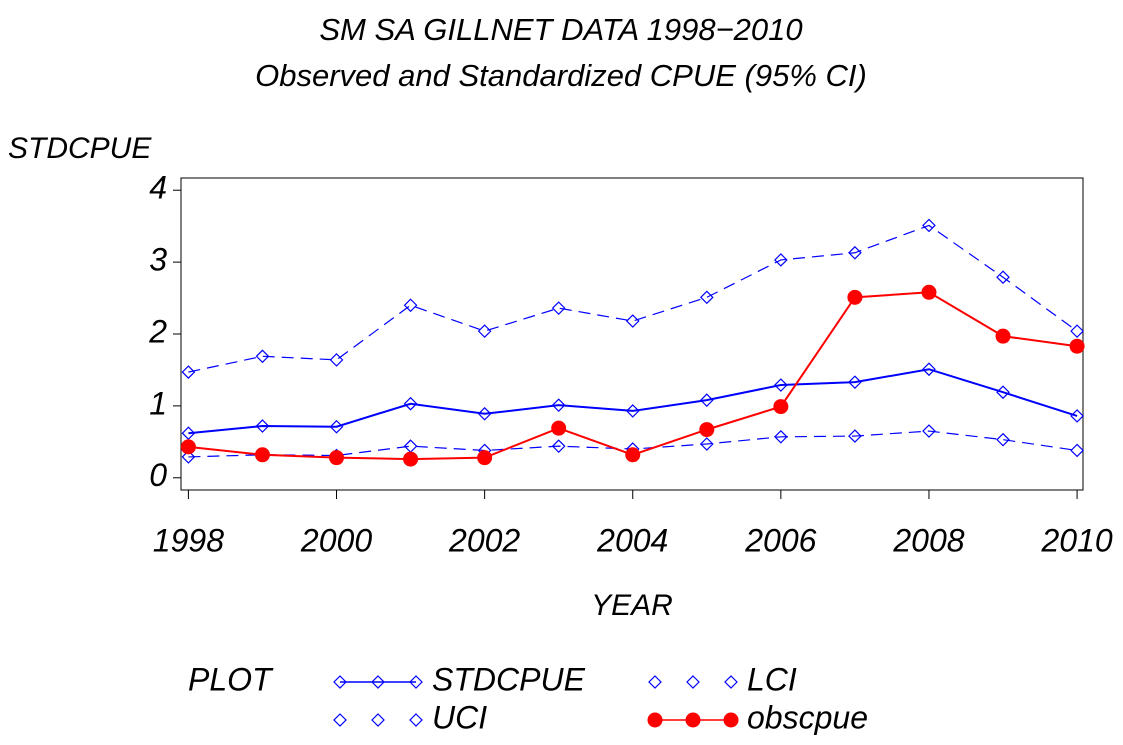 Image resolution: width=1123 pixels, height=745 pixels. I want to click on legend-label: obscpue, so click(807, 717).